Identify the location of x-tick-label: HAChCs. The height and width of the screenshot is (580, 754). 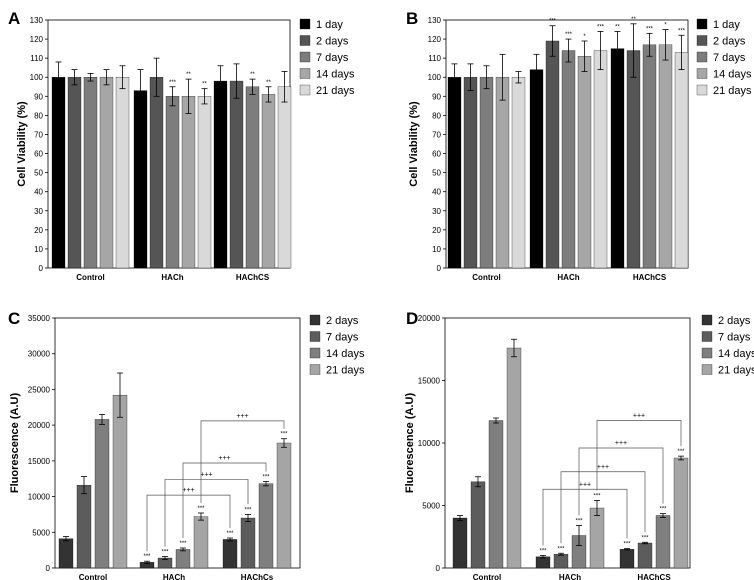
(257, 576).